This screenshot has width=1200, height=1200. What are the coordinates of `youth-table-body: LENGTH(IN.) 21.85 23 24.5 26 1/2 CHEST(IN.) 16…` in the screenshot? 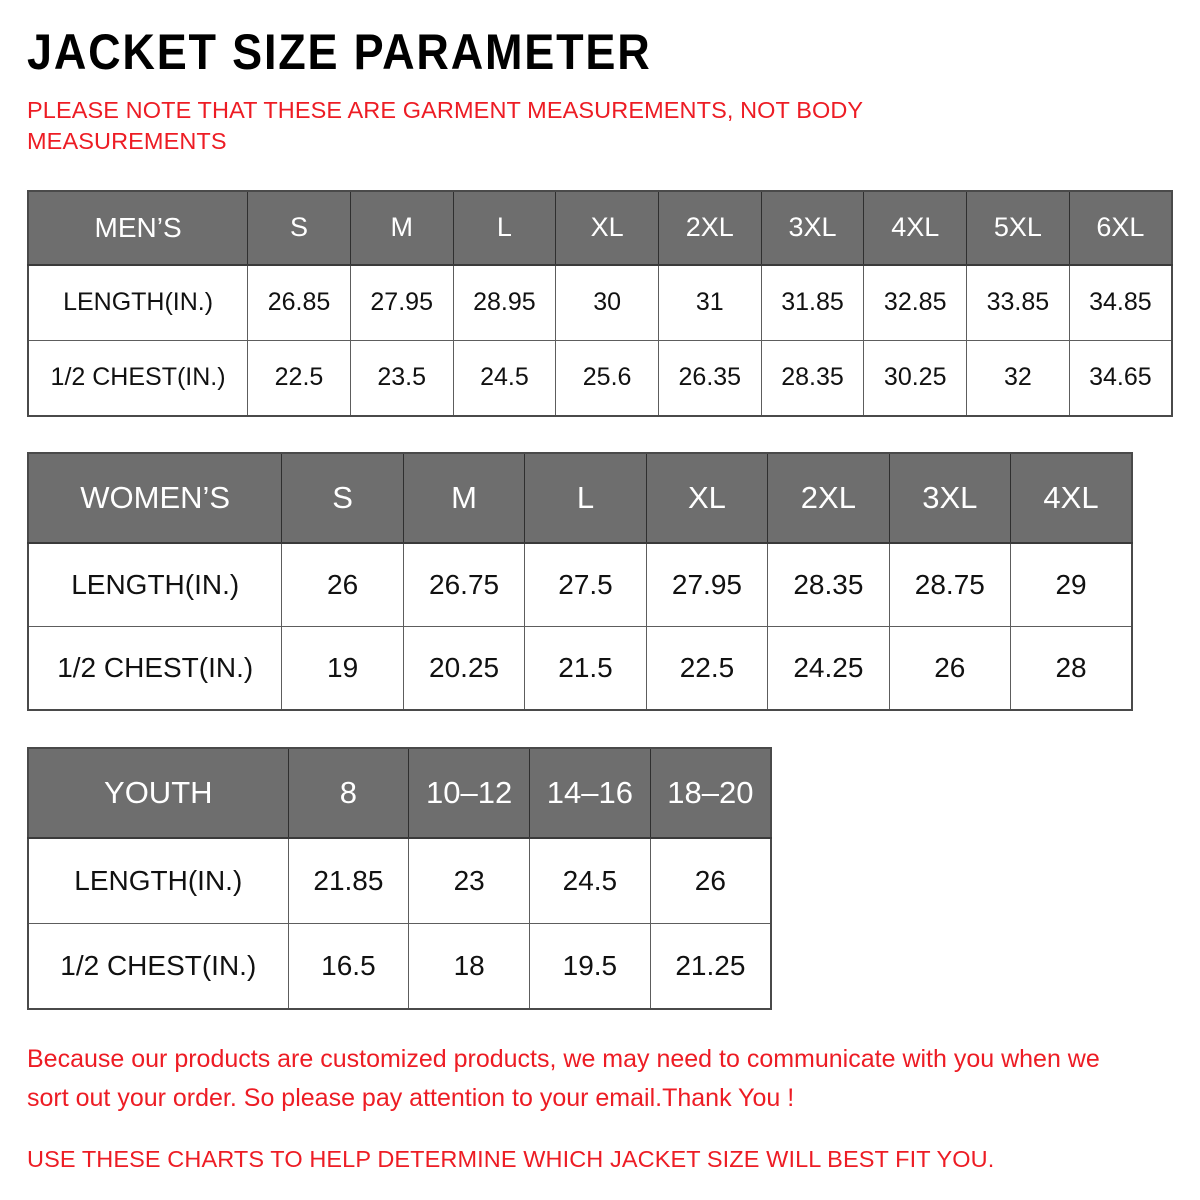 It's located at (399, 923).